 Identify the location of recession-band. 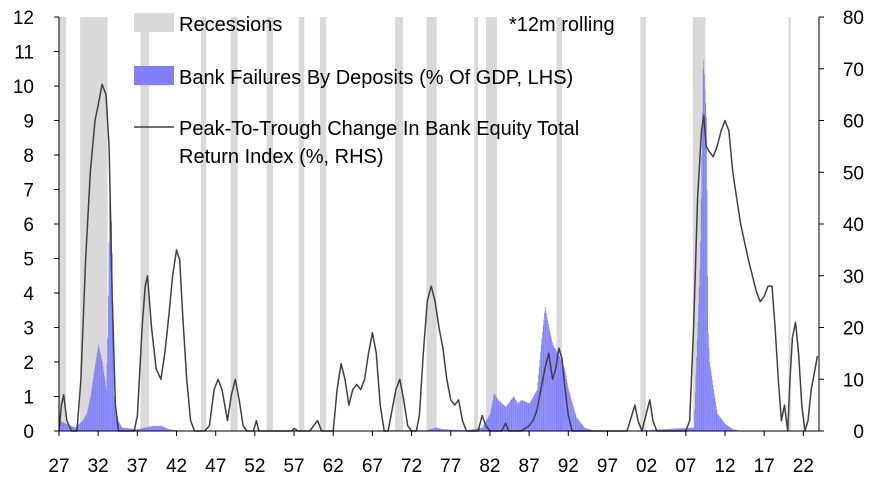
(789, 224).